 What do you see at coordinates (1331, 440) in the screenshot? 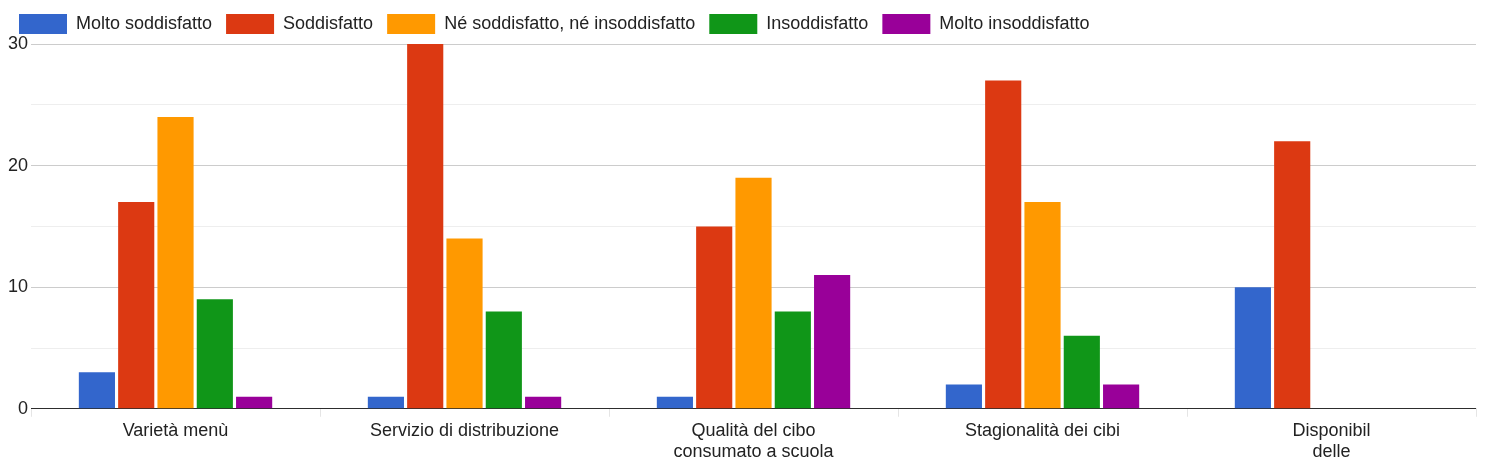
I see `x-tick-label: Disponibil delle` at bounding box center [1331, 440].